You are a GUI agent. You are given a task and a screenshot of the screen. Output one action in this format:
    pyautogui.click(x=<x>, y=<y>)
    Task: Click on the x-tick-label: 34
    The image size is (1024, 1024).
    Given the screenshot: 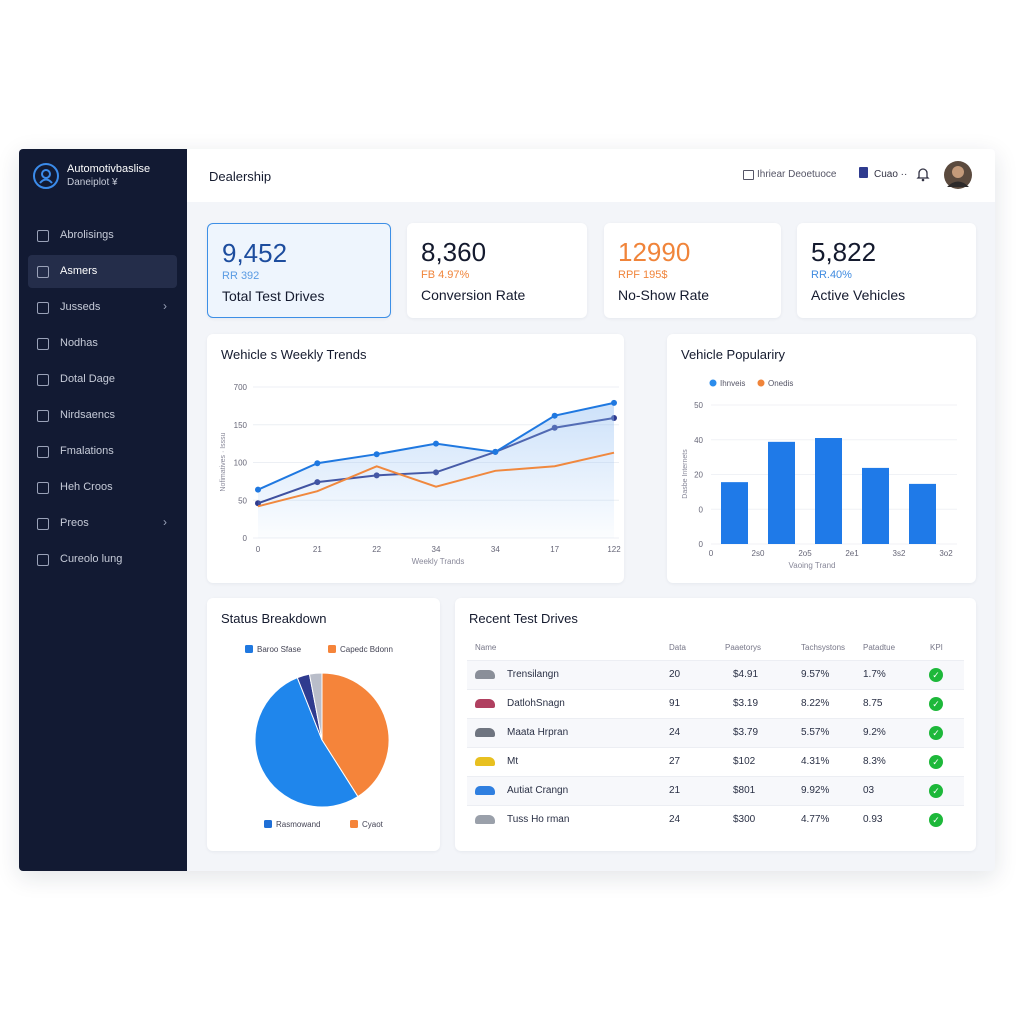 What is the action you would take?
    pyautogui.click(x=436, y=549)
    